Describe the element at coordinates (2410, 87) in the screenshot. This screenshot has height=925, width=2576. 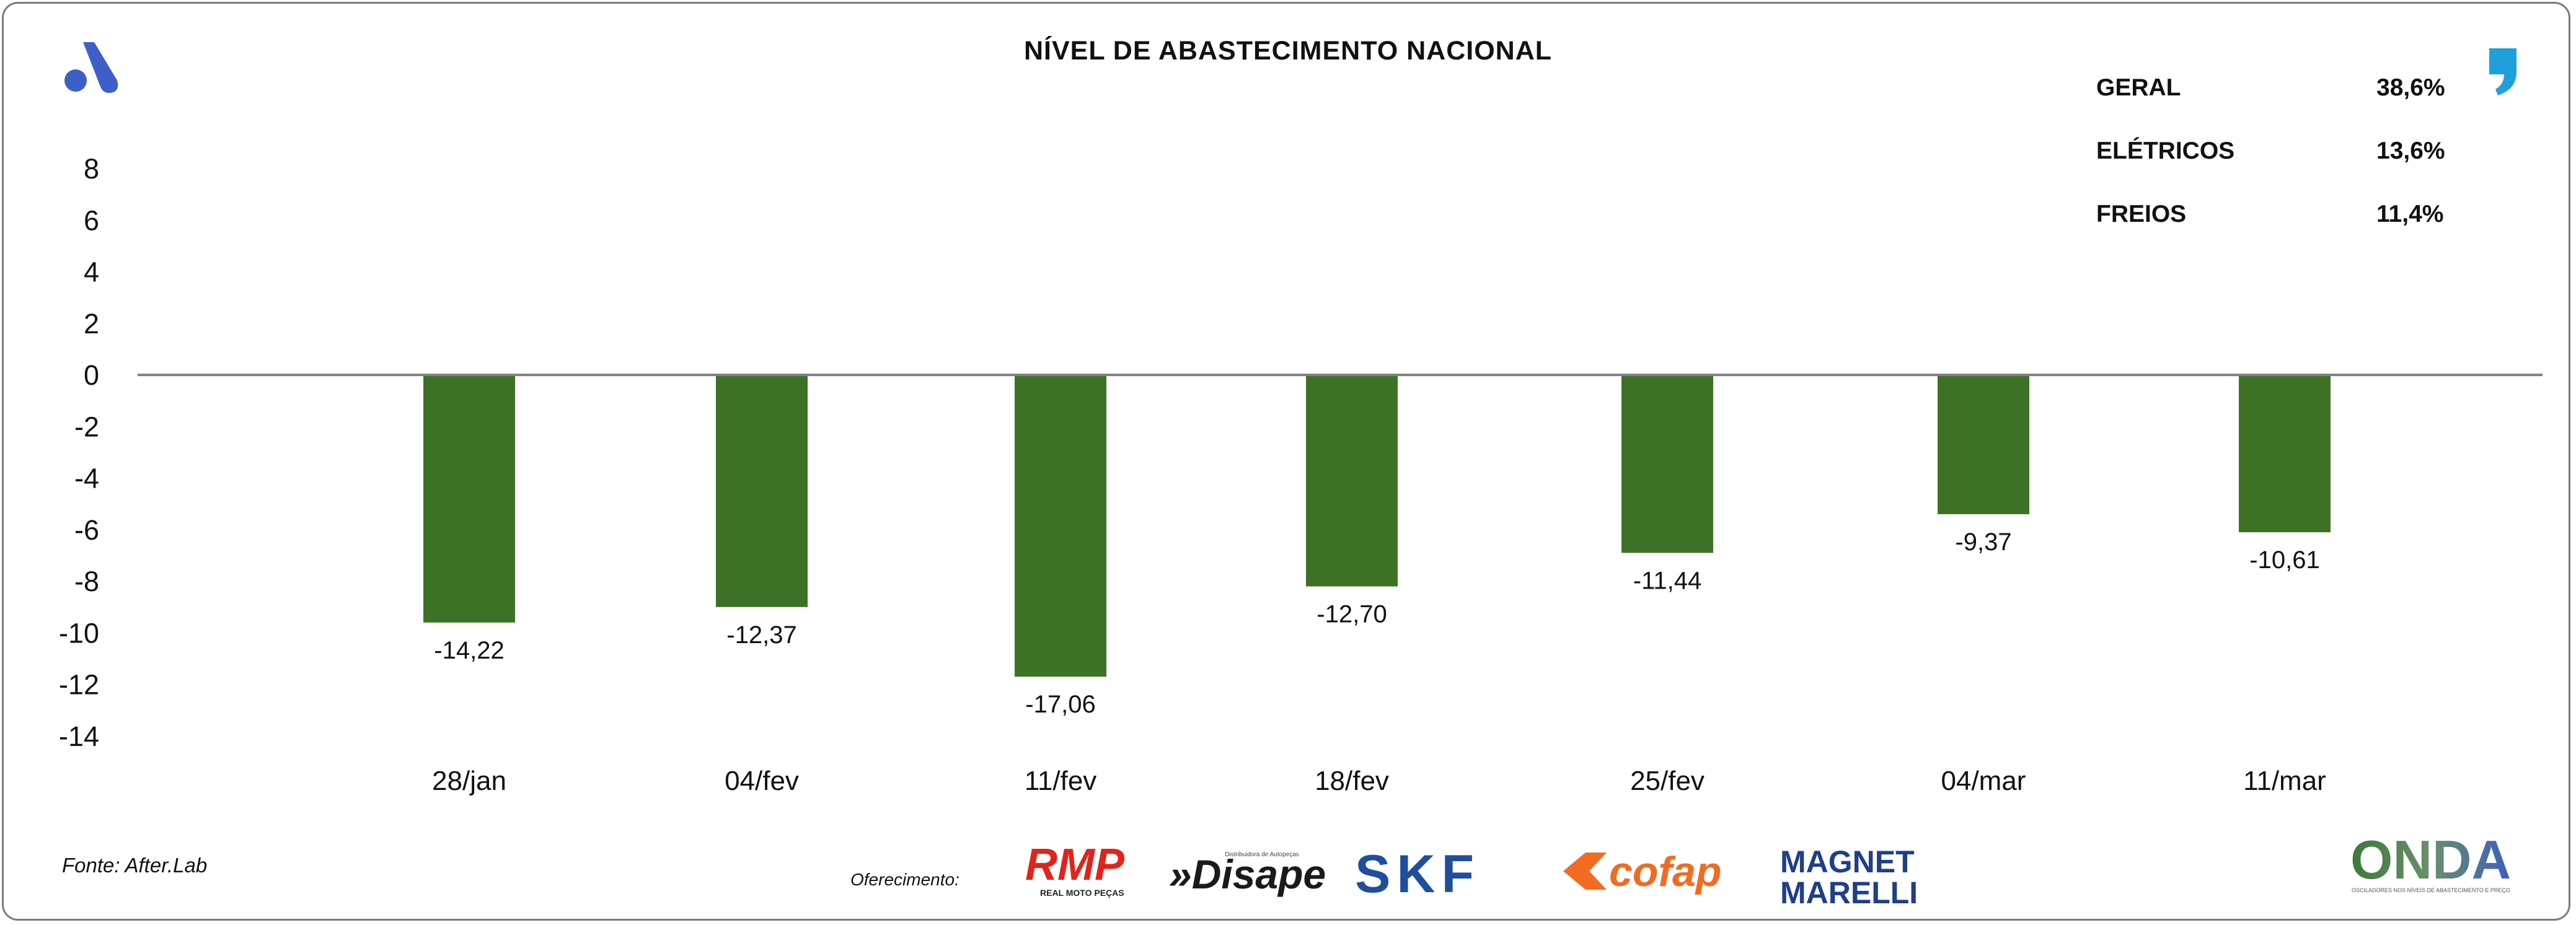
I see `kpi-geral-value: 38,6%` at that location.